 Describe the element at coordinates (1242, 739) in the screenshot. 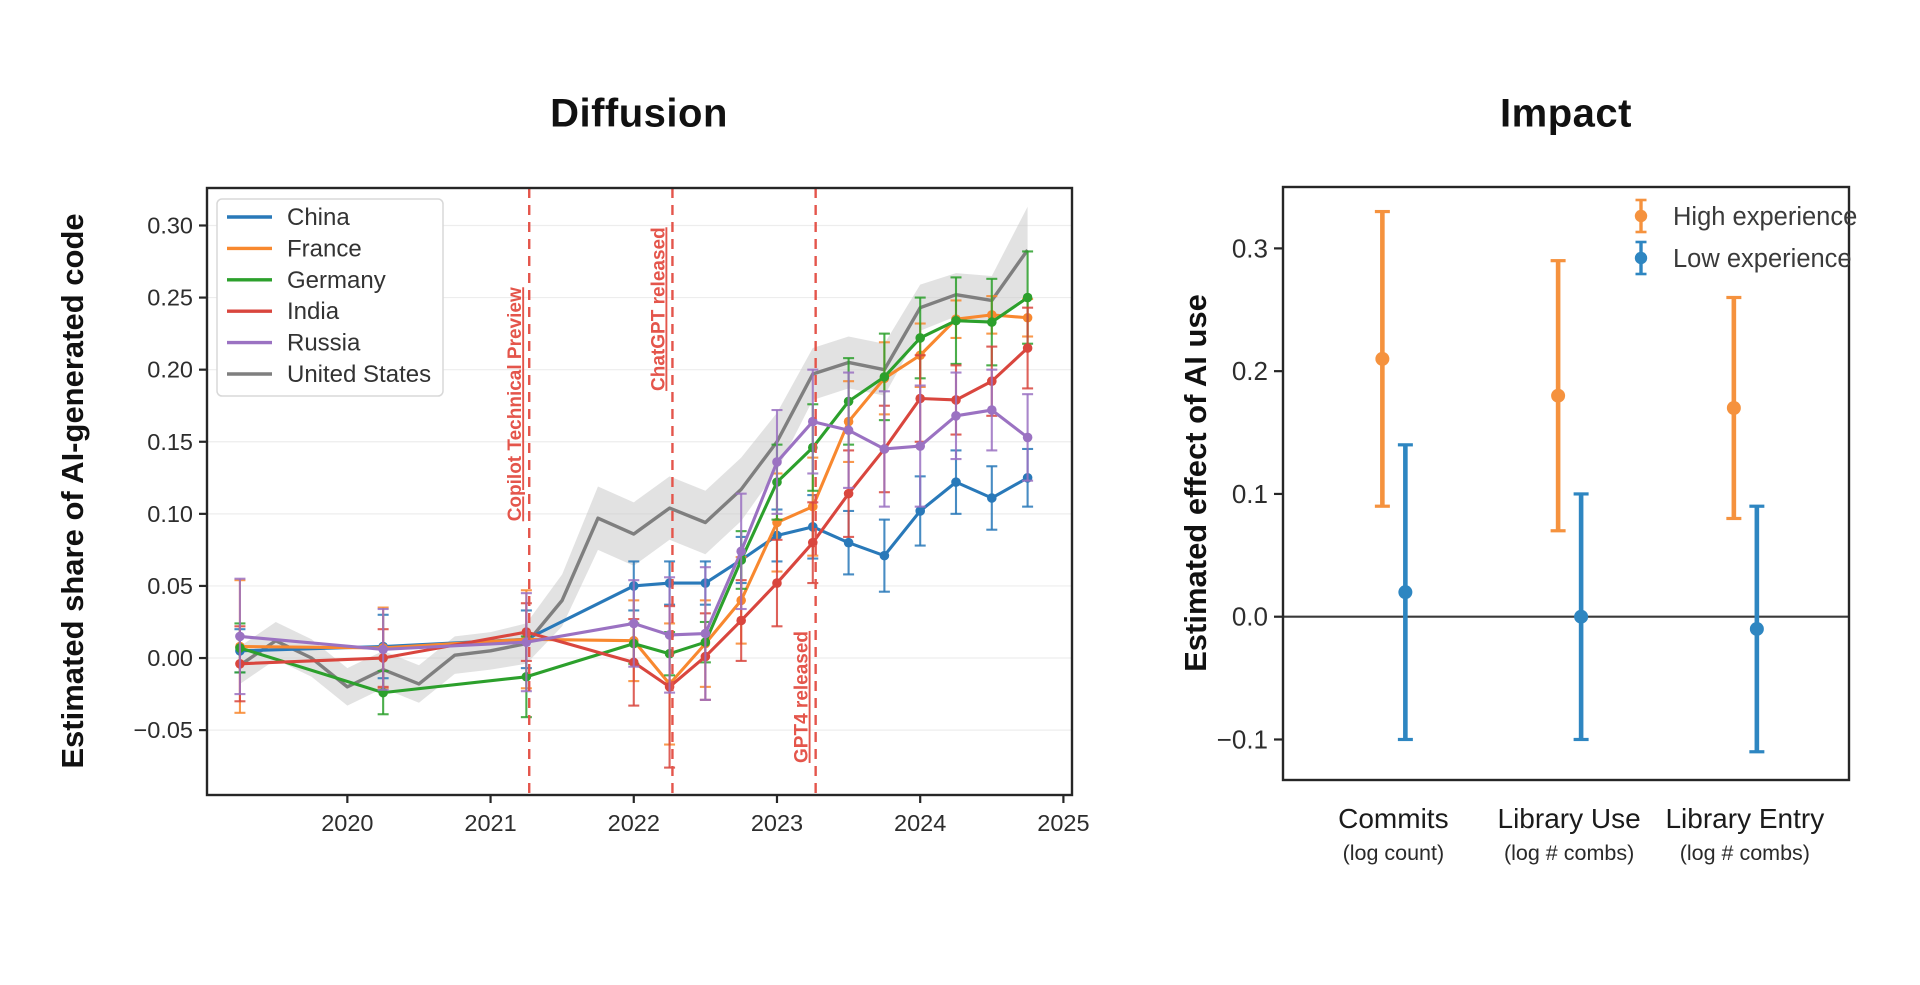

I see `y-tick-label: −0.1` at that location.